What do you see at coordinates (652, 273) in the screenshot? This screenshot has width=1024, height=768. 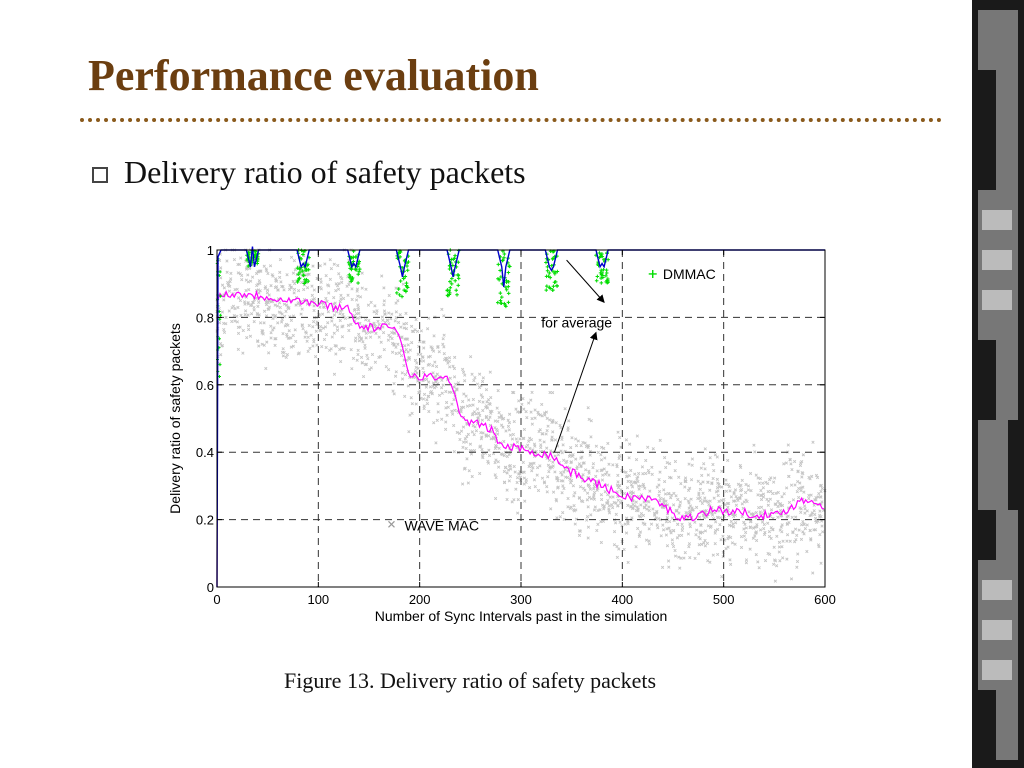 I see `dmmac-legend-marker` at bounding box center [652, 273].